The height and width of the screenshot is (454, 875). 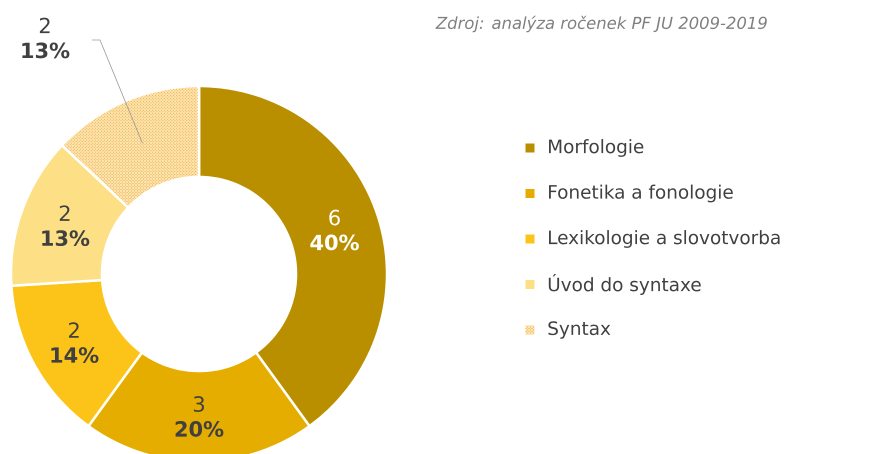 What do you see at coordinates (624, 284) in the screenshot?
I see `legend-label: Úvod do syntaxe` at bounding box center [624, 284].